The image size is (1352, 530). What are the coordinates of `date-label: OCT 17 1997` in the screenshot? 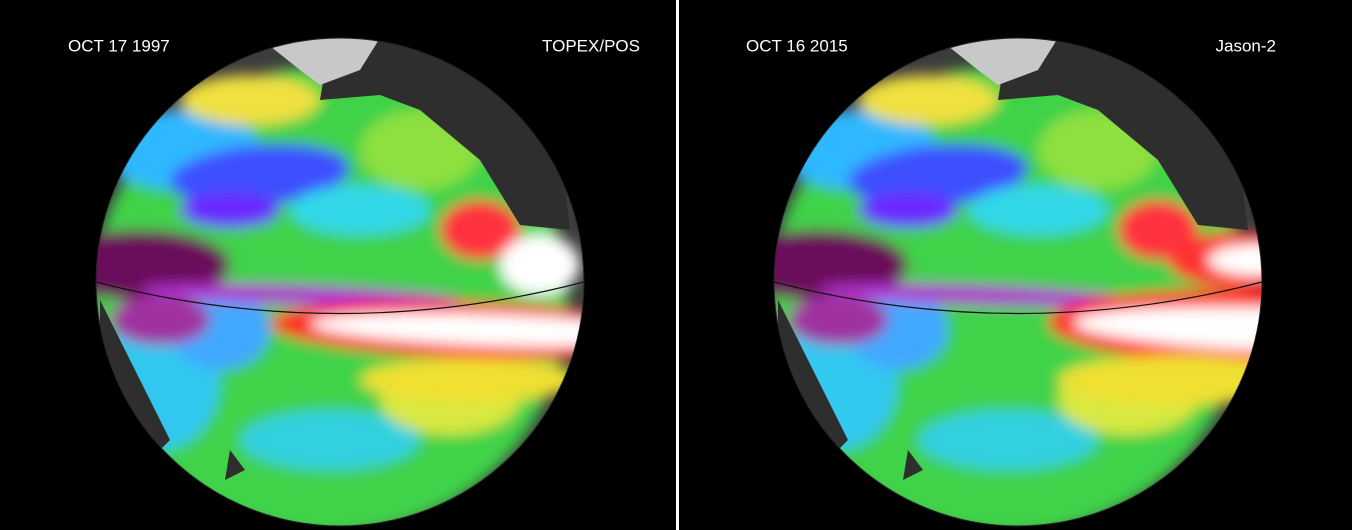 It's located at (119, 45).